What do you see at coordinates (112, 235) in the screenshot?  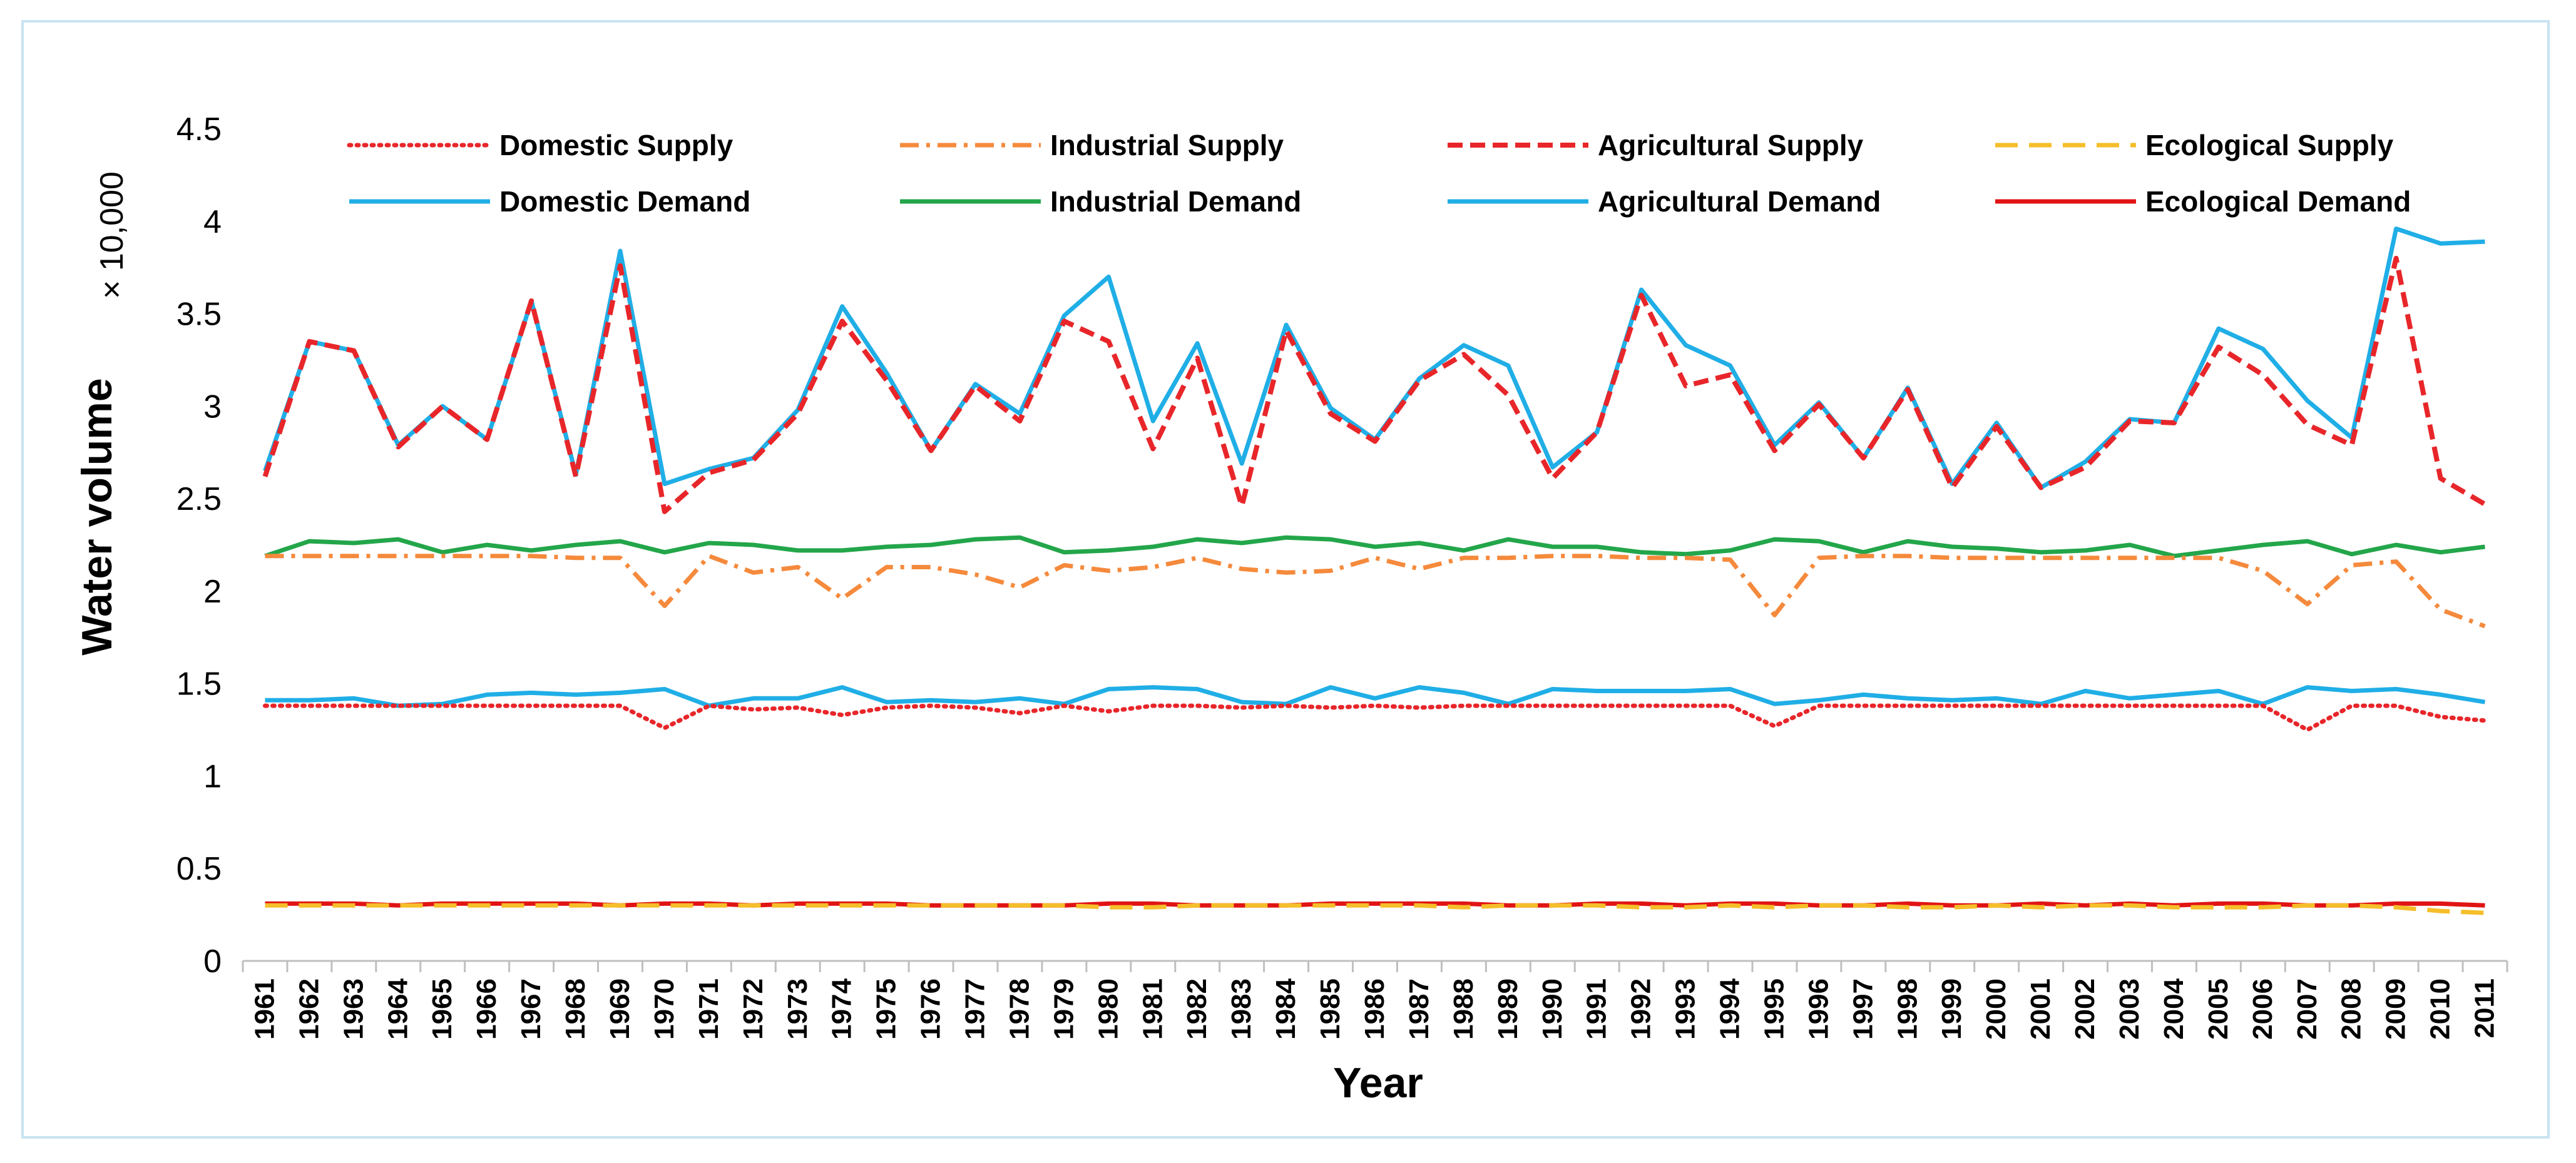 I see `y-axis-multiplier: × 10,000` at bounding box center [112, 235].